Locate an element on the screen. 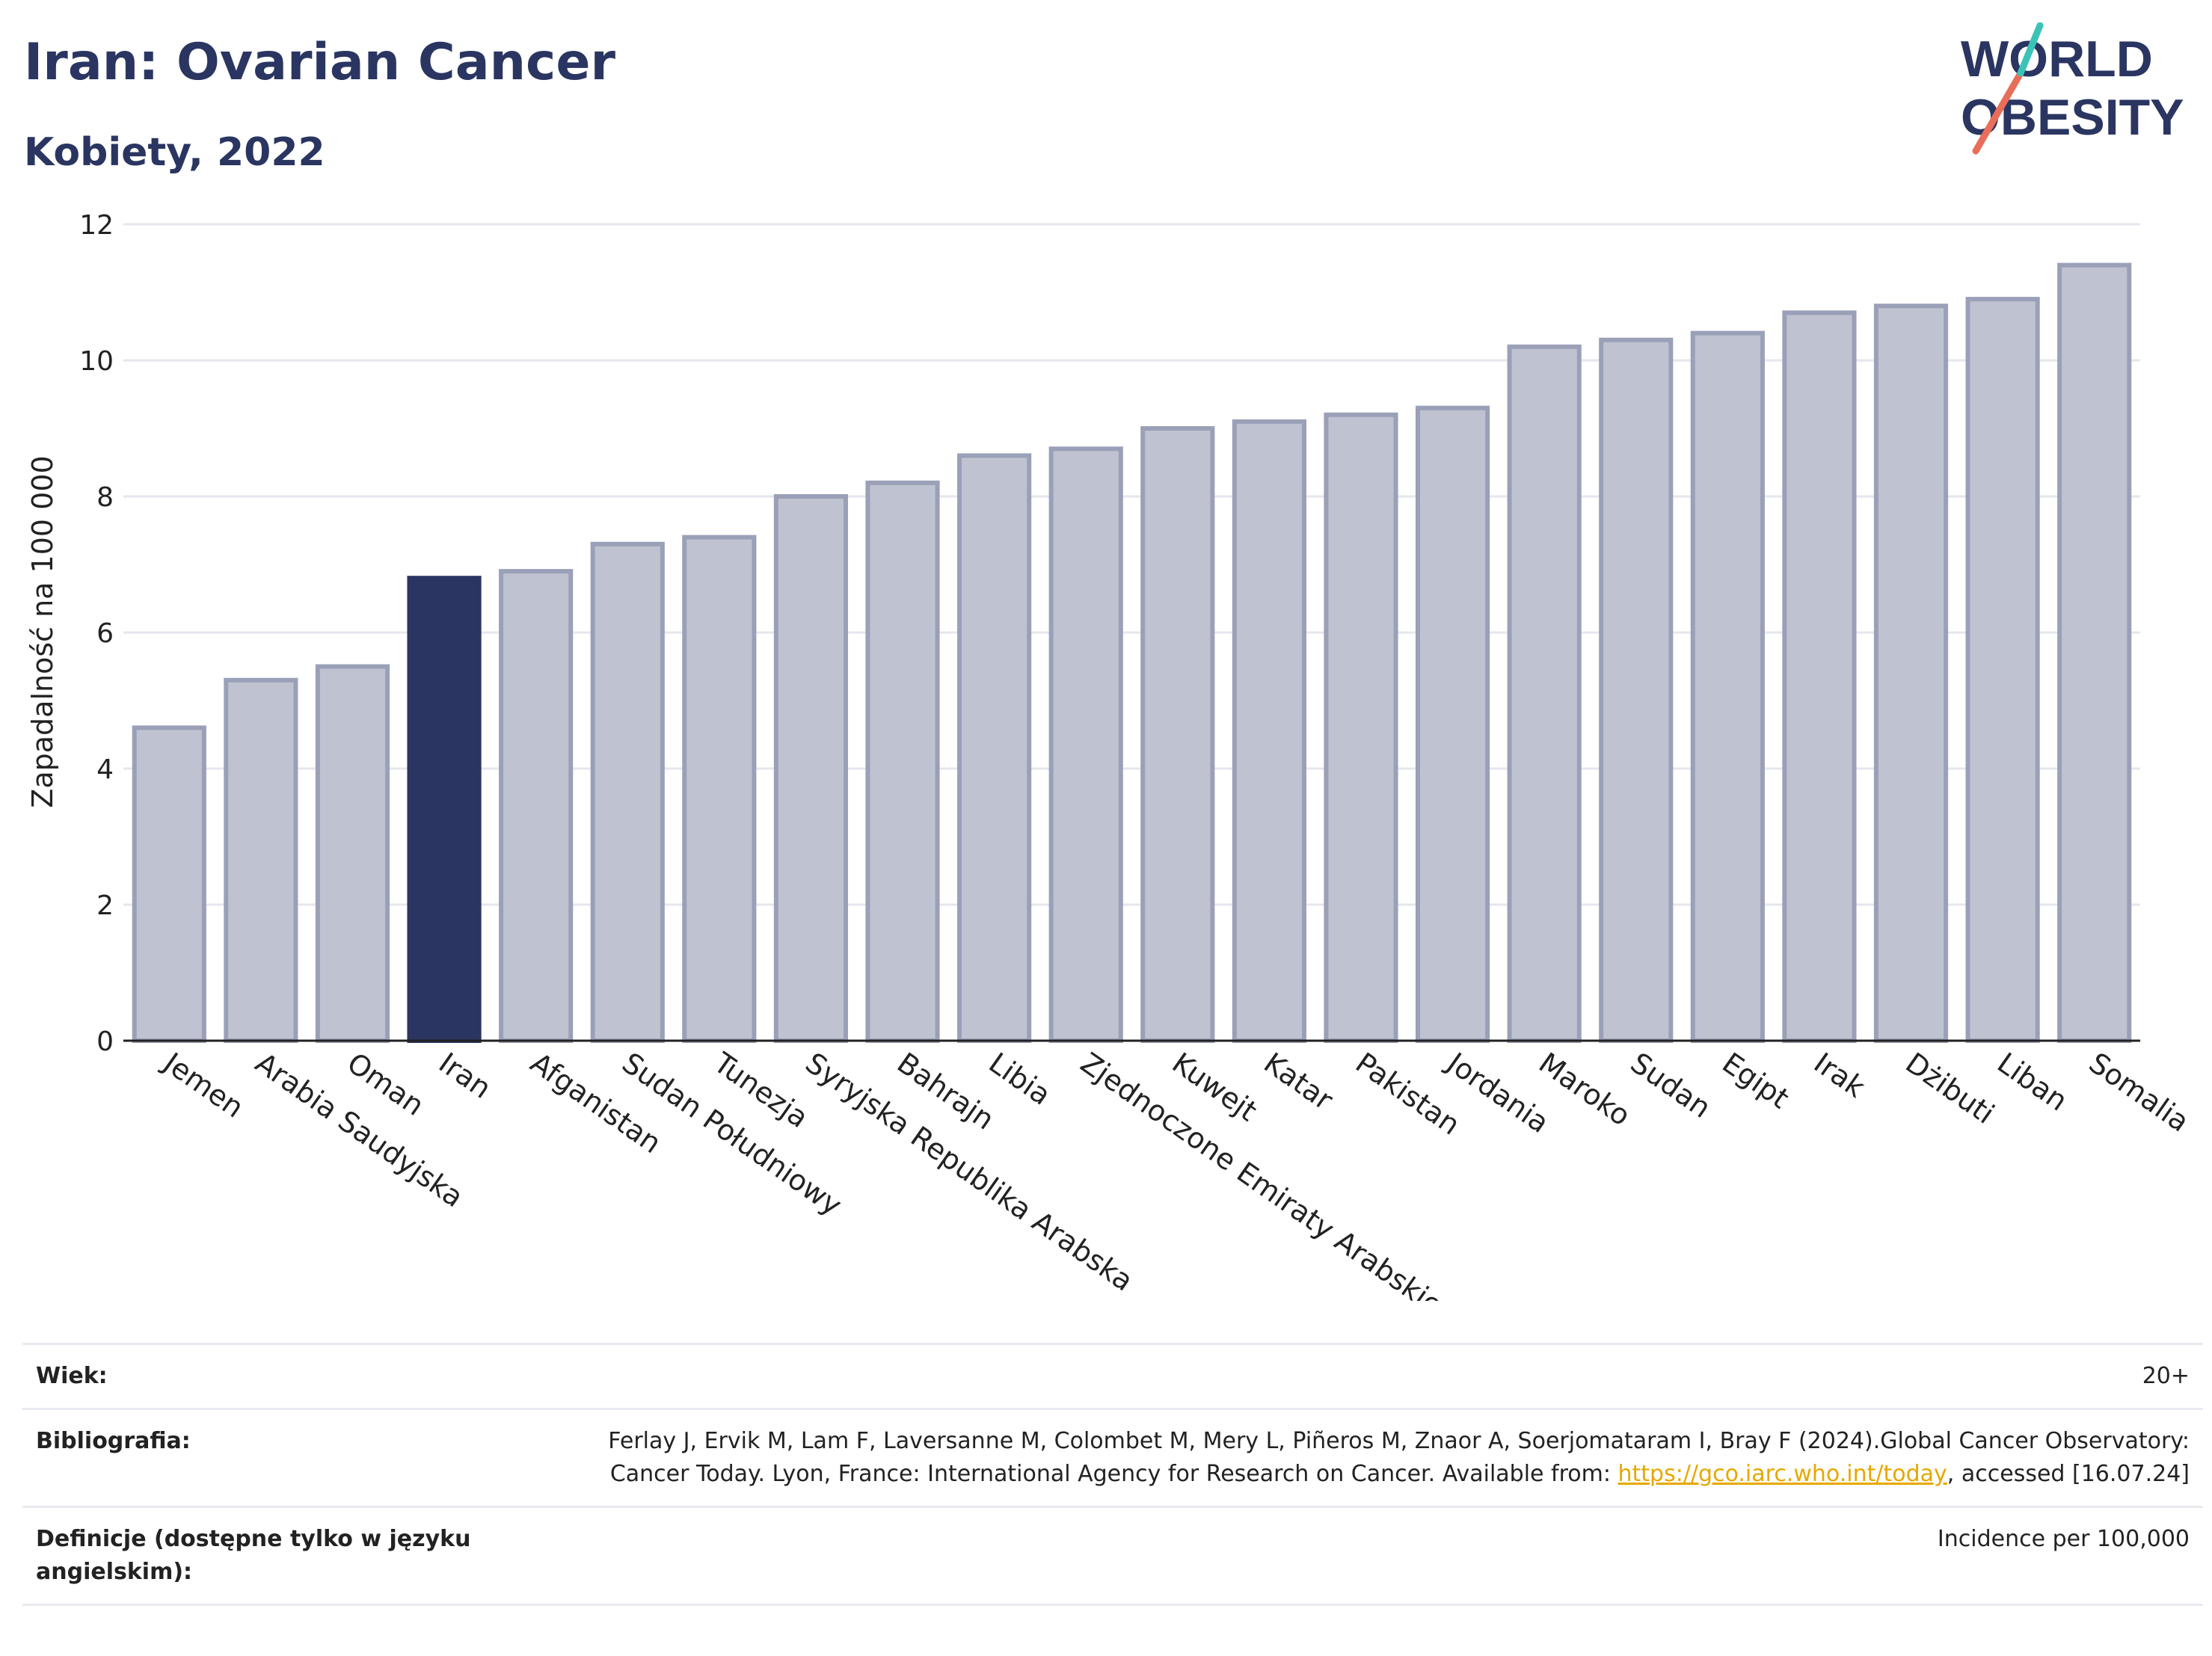 This screenshot has width=2212, height=1656. x-tick-label: Somalia is located at coordinates (2139, 1092).